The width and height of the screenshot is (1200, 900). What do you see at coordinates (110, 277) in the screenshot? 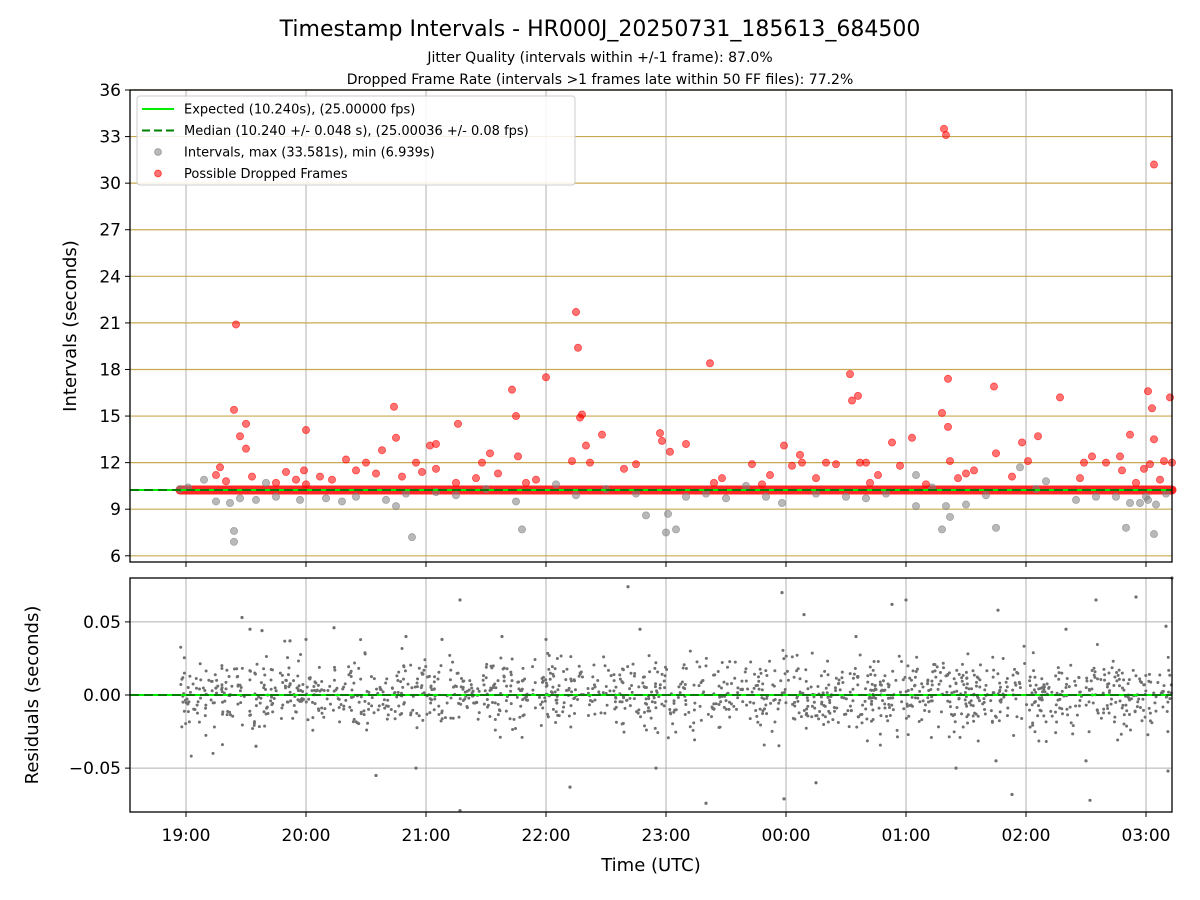
I see `intervals-ytick-label-6: 24` at bounding box center [110, 277].